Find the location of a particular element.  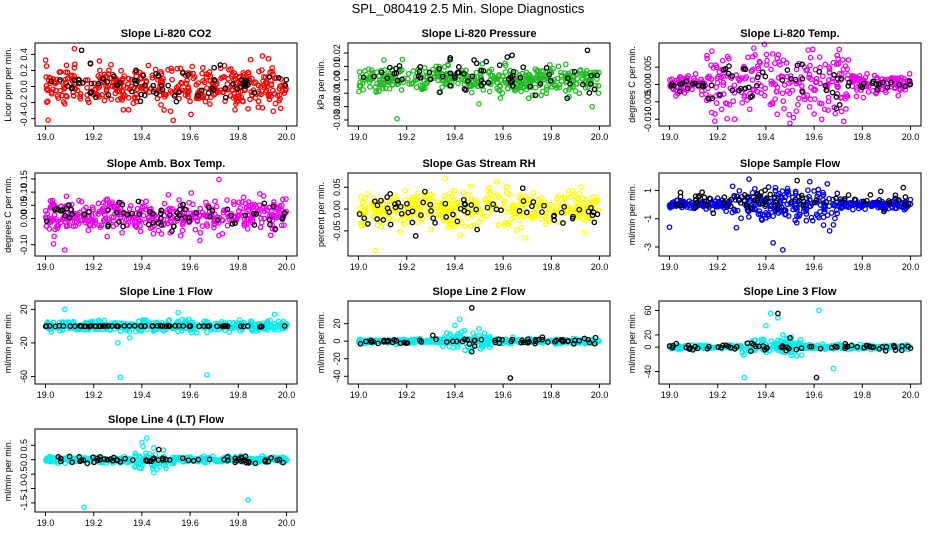

panel-title: Slope Li-820 CO2 is located at coordinates (166, 34).